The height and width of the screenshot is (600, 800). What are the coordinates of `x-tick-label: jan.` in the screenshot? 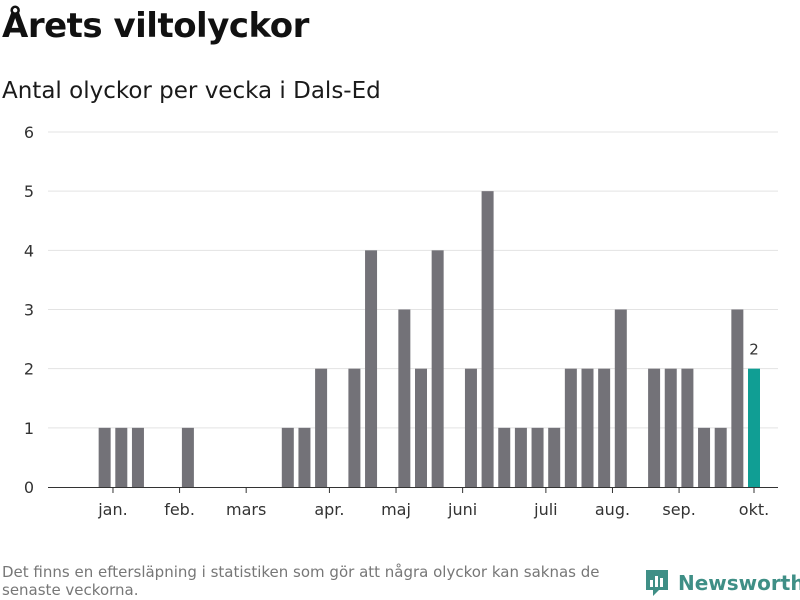 It's located at (112, 509).